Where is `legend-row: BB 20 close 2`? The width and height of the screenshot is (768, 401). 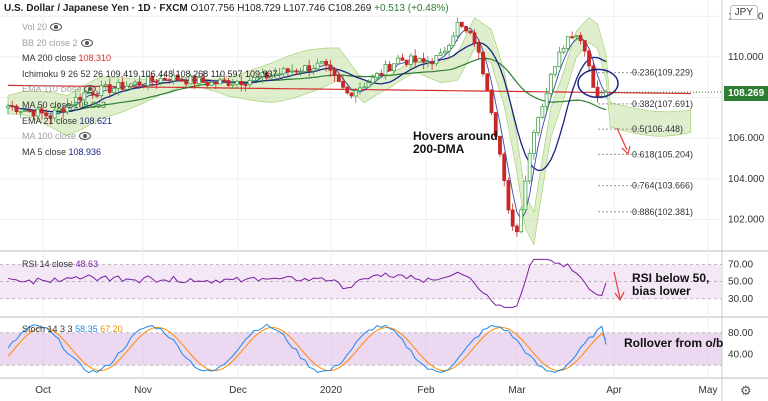
legend-row: BB 20 close 2 is located at coordinates (57, 43).